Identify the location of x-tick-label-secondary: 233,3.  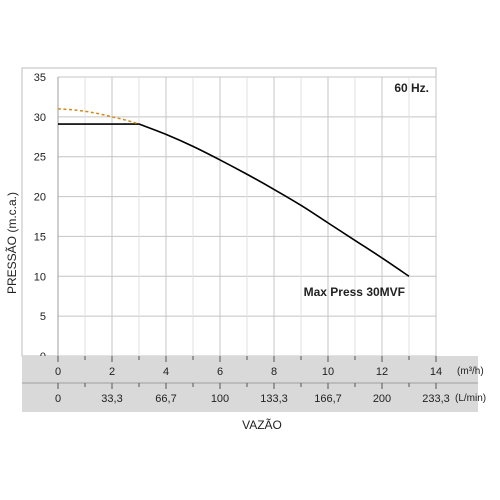
(436, 399).